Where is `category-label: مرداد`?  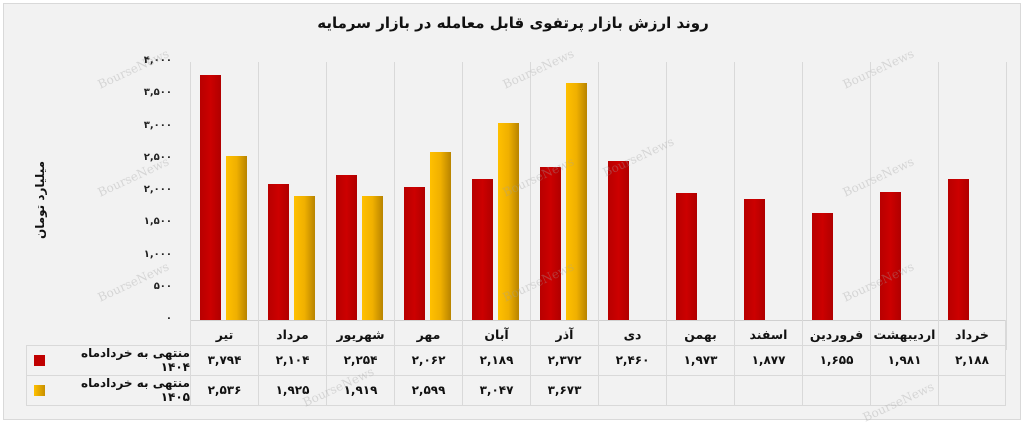 category-label: مرداد is located at coordinates (292, 335).